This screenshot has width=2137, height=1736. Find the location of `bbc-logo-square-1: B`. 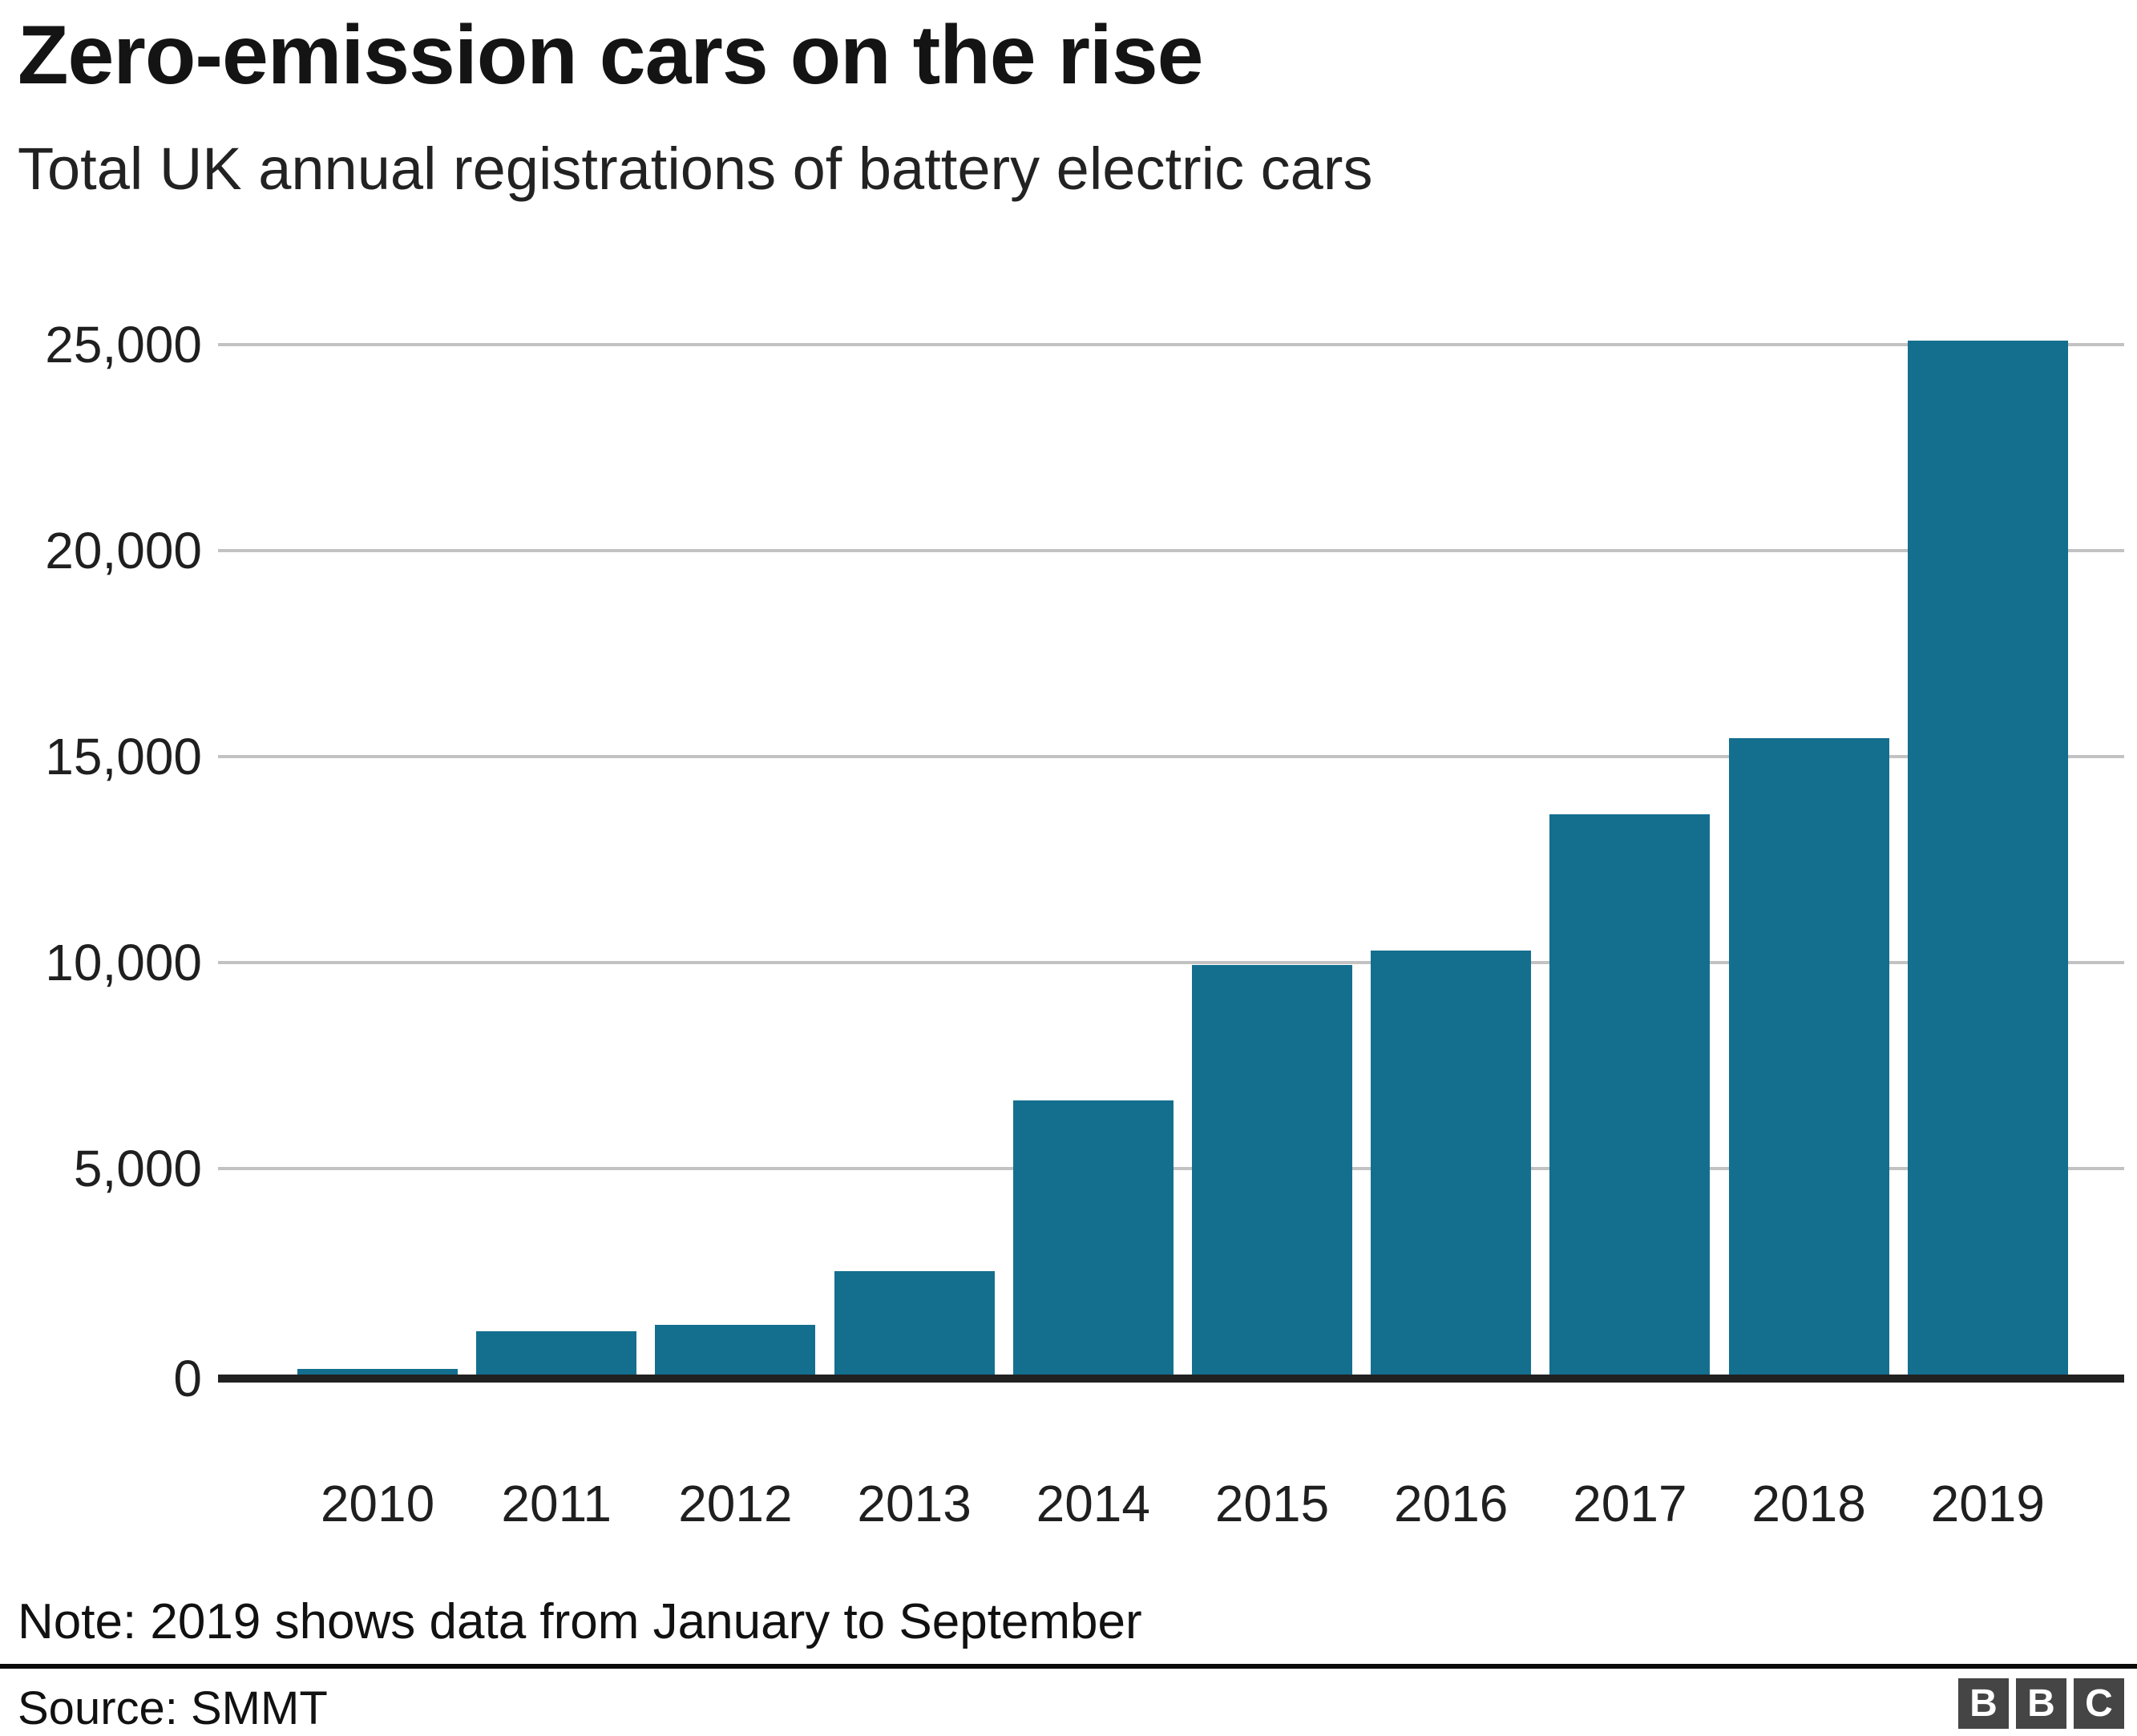

bbc-logo-square-1: B is located at coordinates (1983, 1704).